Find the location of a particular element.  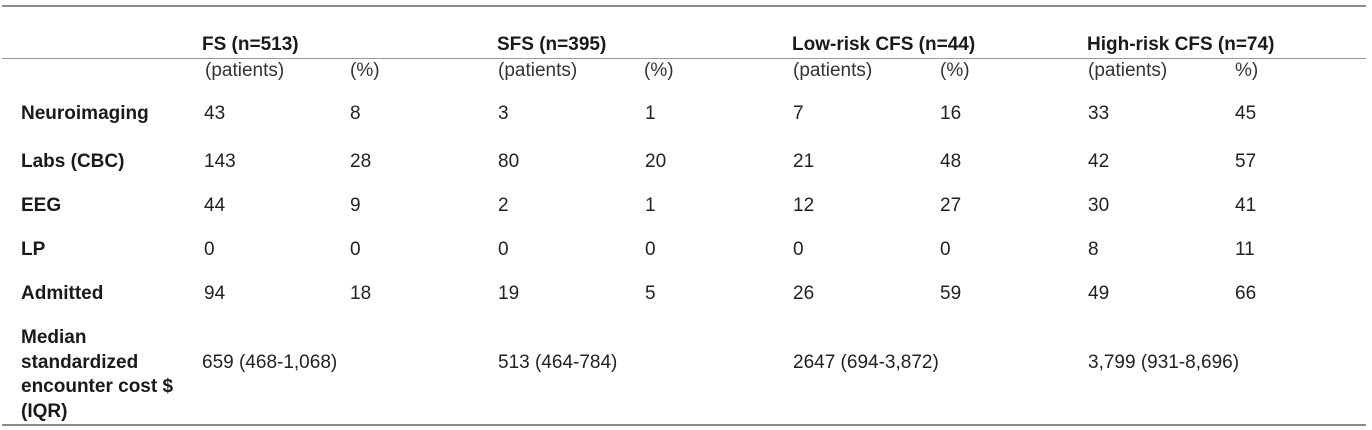

row-label-admitted: Admitted is located at coordinates (62, 293).